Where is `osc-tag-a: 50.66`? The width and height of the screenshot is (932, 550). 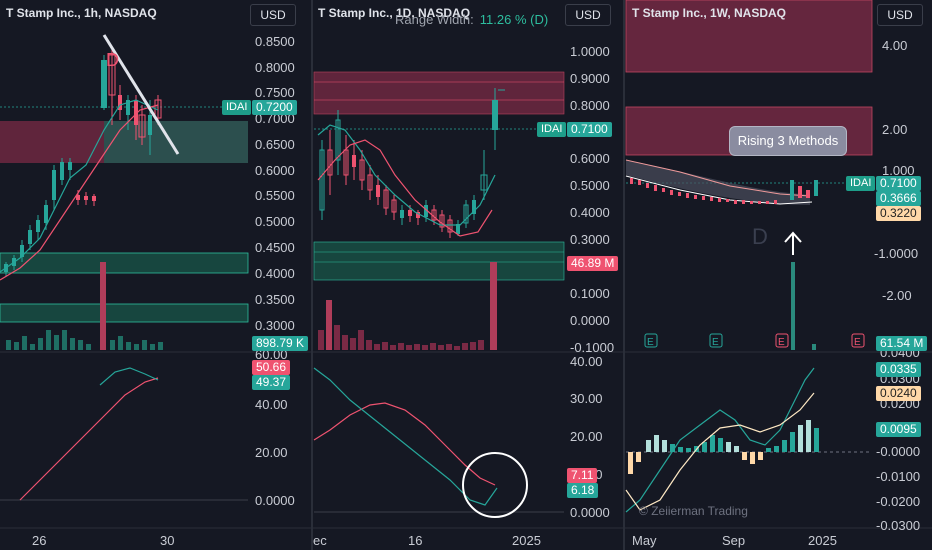
osc-tag-a: 50.66 is located at coordinates (271, 367).